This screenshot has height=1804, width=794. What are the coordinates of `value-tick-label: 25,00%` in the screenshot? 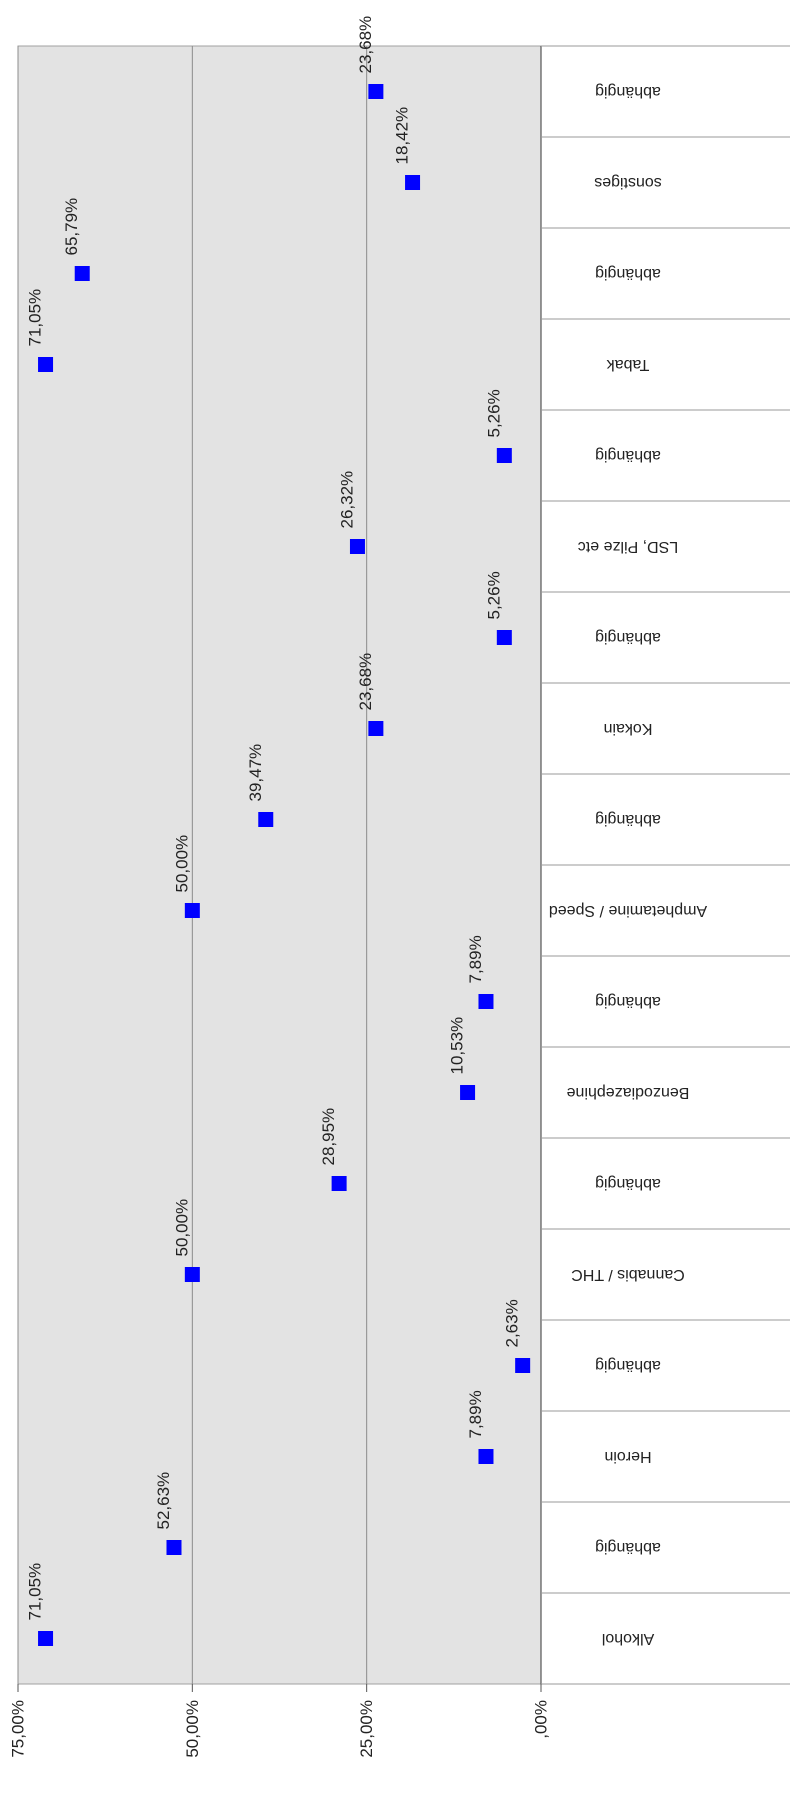 It's located at (366, 1729).